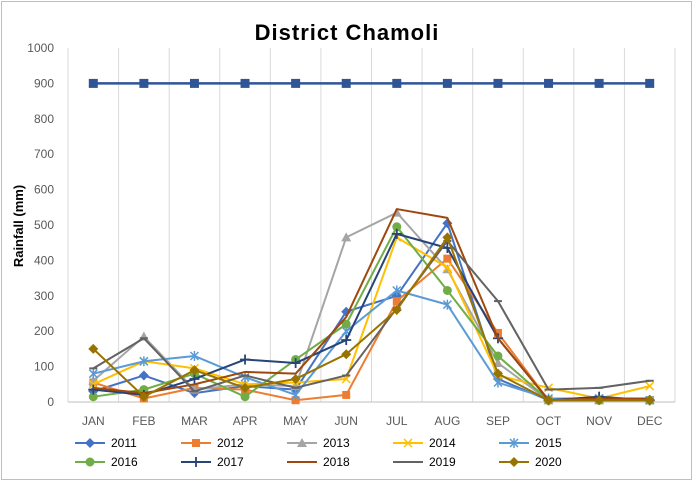 The width and height of the screenshot is (695, 483). I want to click on y-tick-label: 500, so click(44, 225).